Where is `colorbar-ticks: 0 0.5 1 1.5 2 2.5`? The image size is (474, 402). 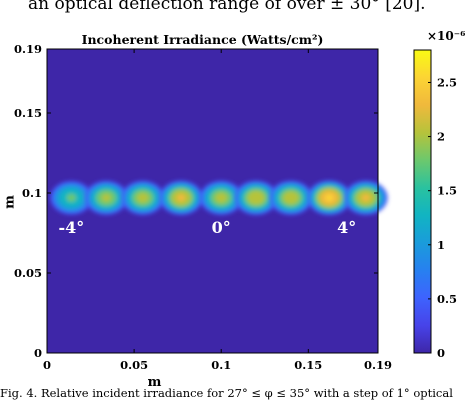 colorbar-ticks: 0 0.5 1 1.5 2 2.5 is located at coordinates (442, 217).